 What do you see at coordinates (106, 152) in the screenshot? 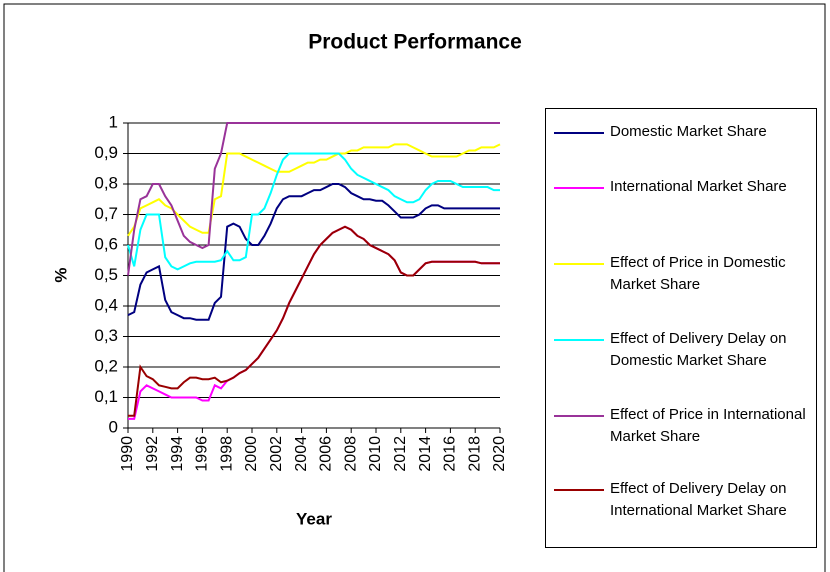
I see `y-tick-label: 0,9` at bounding box center [106, 152].